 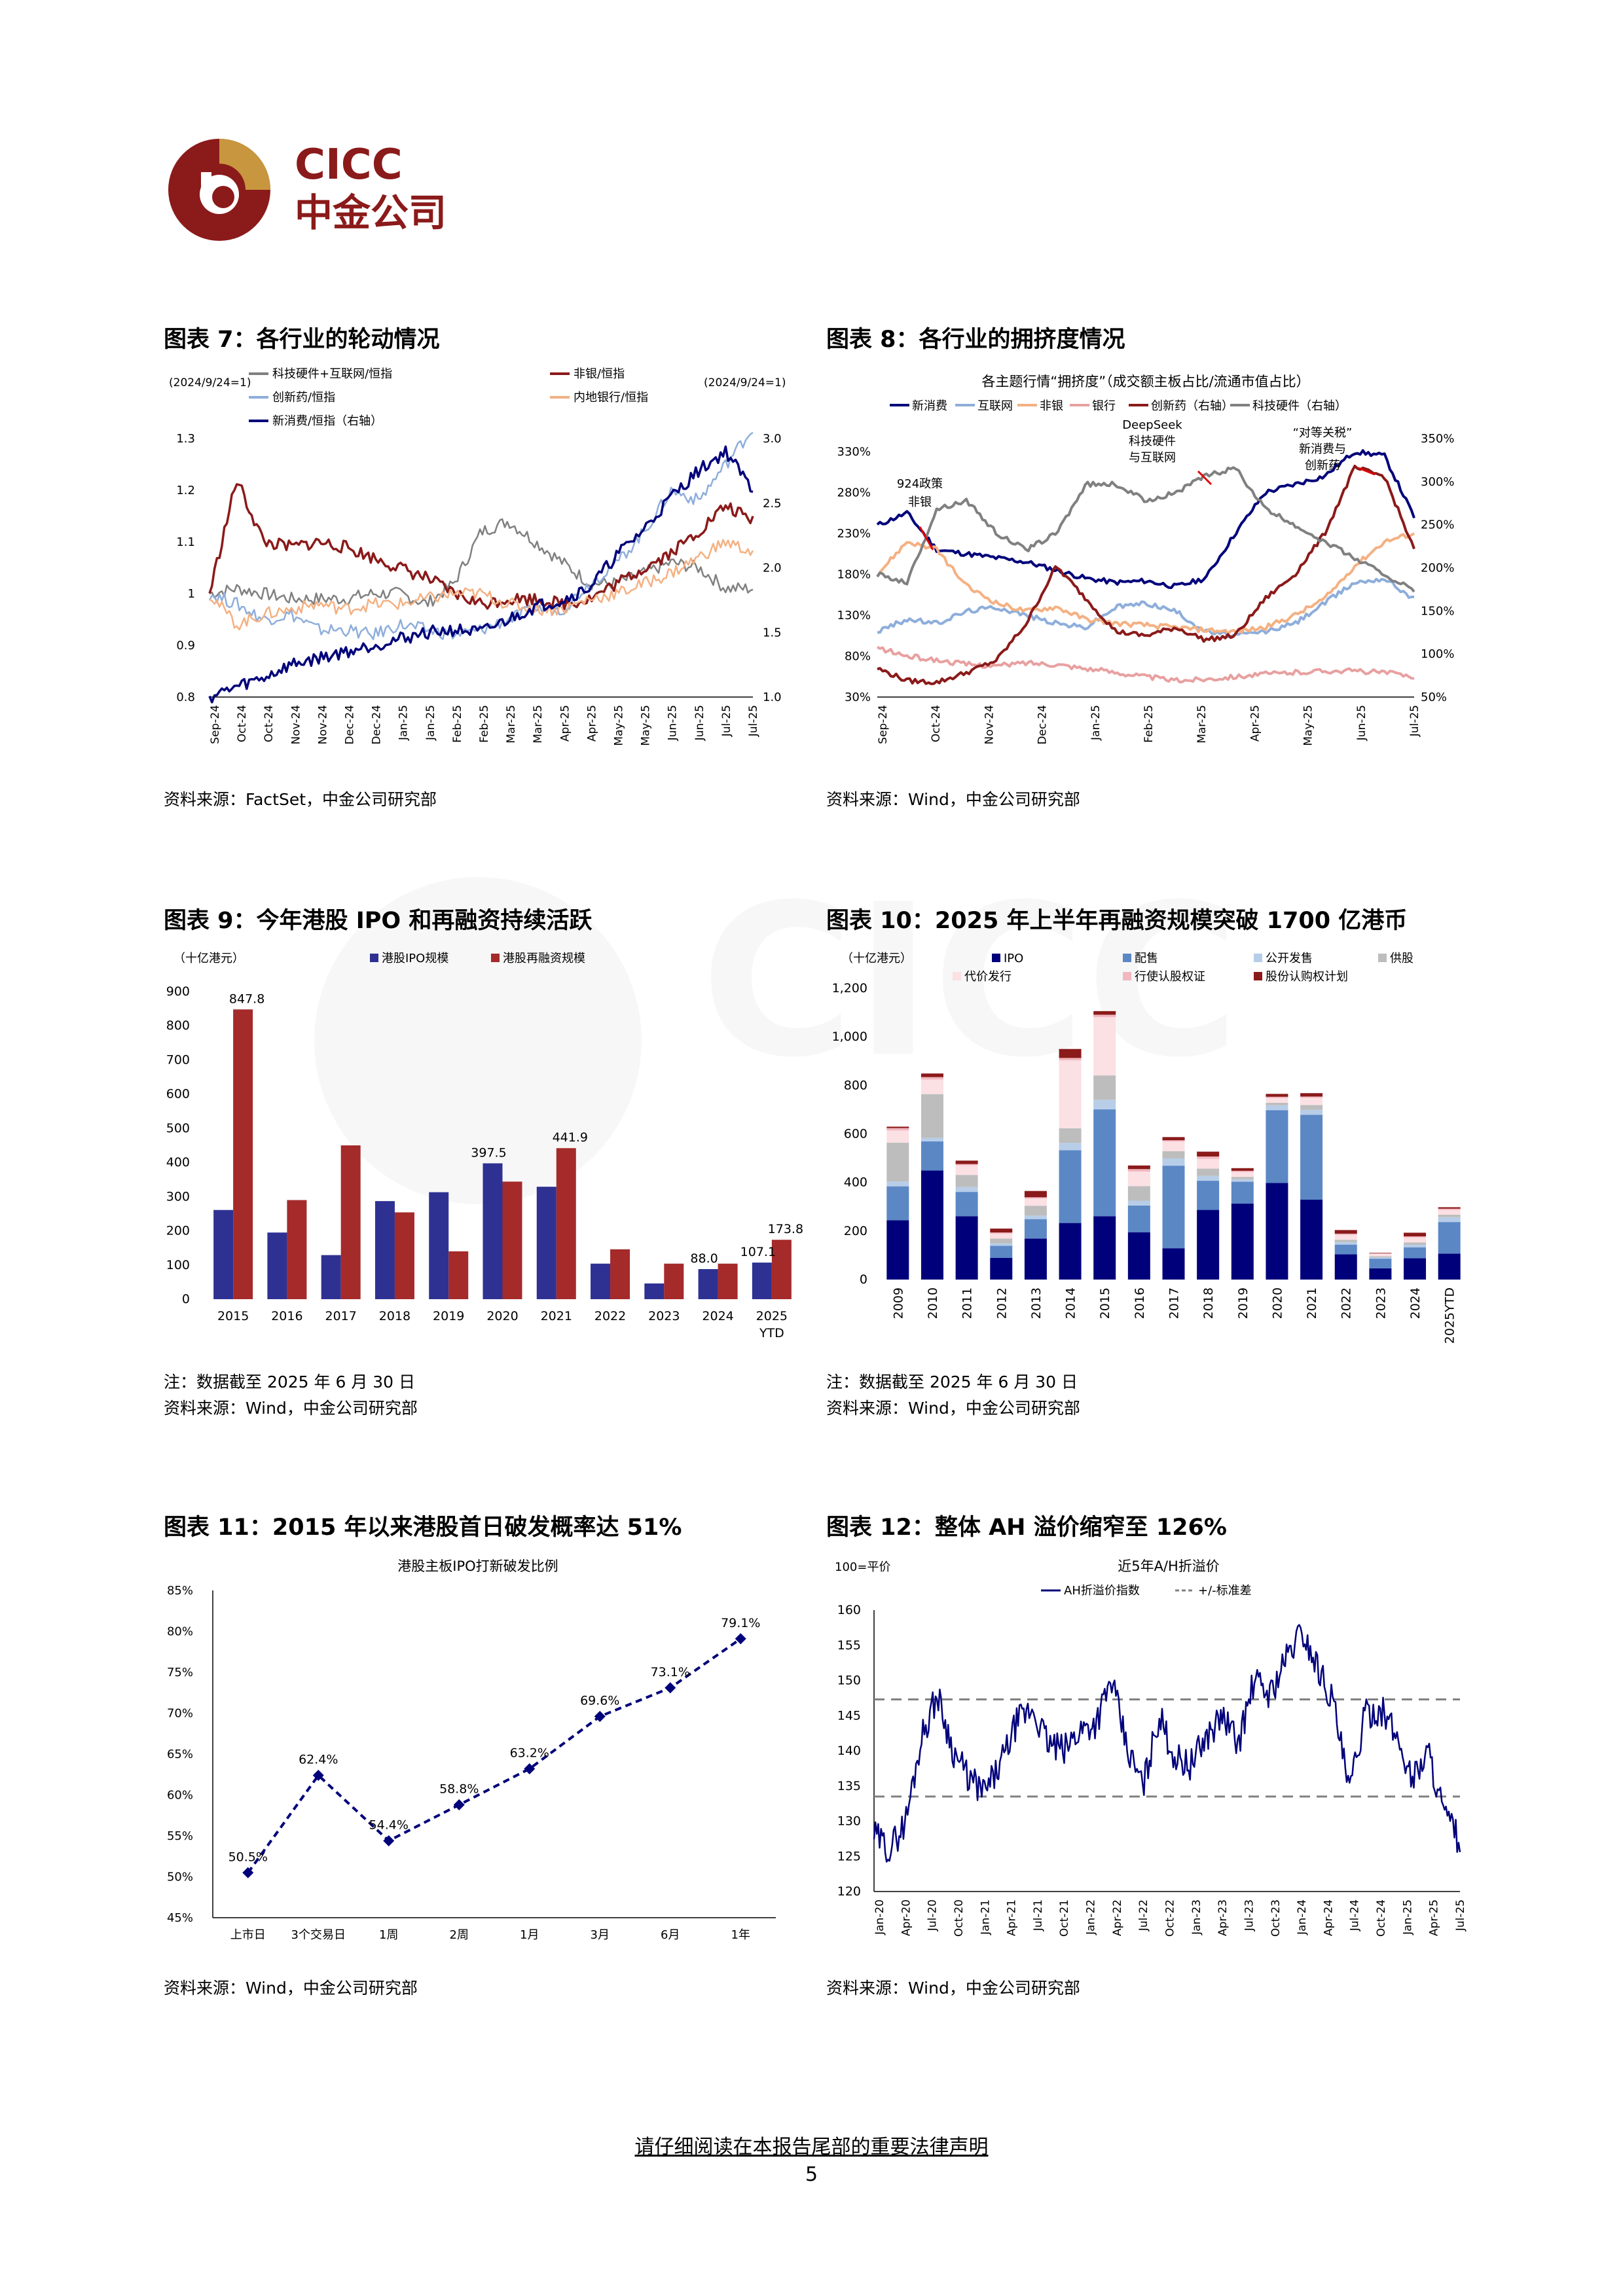 What do you see at coordinates (178, 1162) in the screenshot?
I see `fig9-y-tick: 400` at bounding box center [178, 1162].